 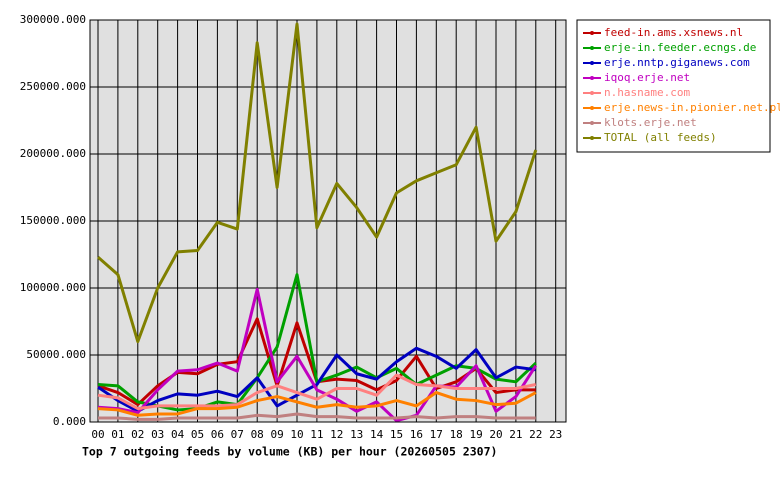 What do you see at coordinates (692, 107) in the screenshot?
I see `legend-label: erje.news-in.pionier.net.pl` at bounding box center [692, 107].